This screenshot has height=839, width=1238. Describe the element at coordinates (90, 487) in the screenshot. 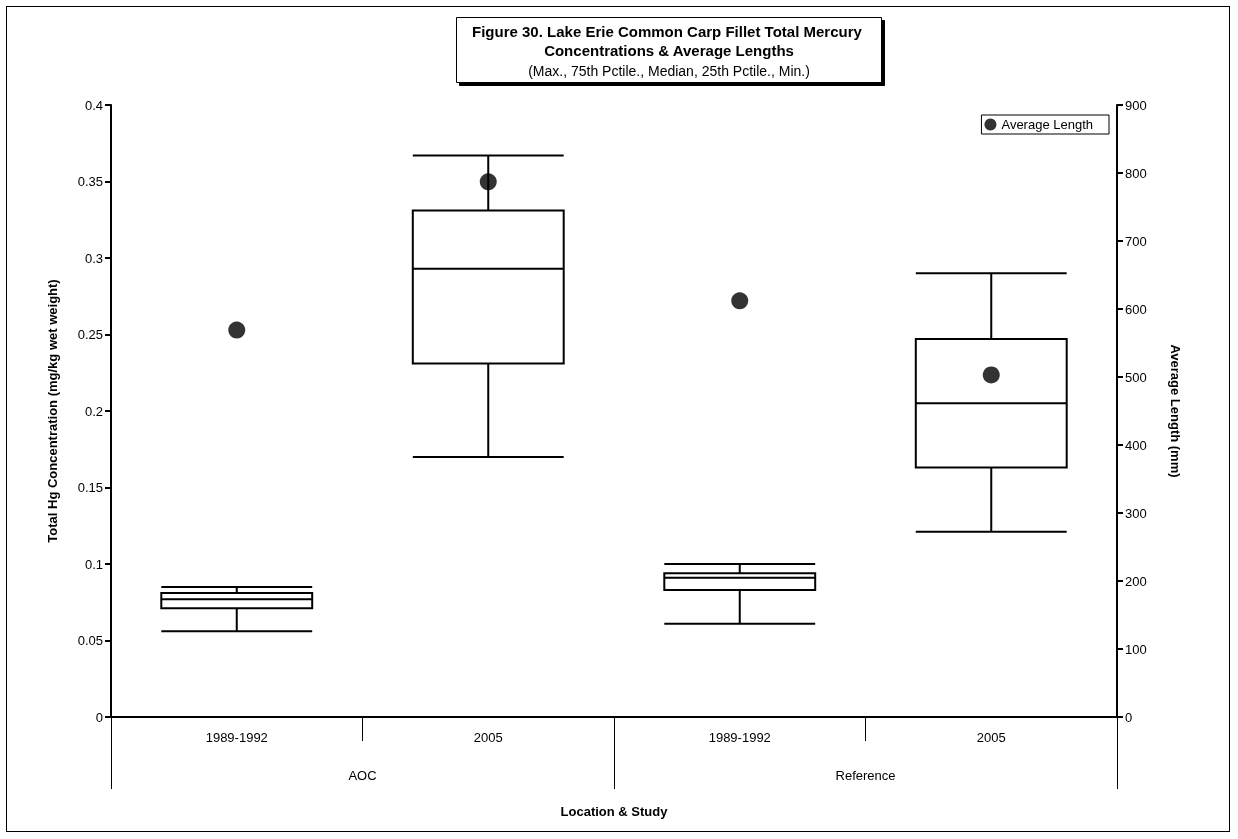

I see `y-tick-label: 0.15` at that location.